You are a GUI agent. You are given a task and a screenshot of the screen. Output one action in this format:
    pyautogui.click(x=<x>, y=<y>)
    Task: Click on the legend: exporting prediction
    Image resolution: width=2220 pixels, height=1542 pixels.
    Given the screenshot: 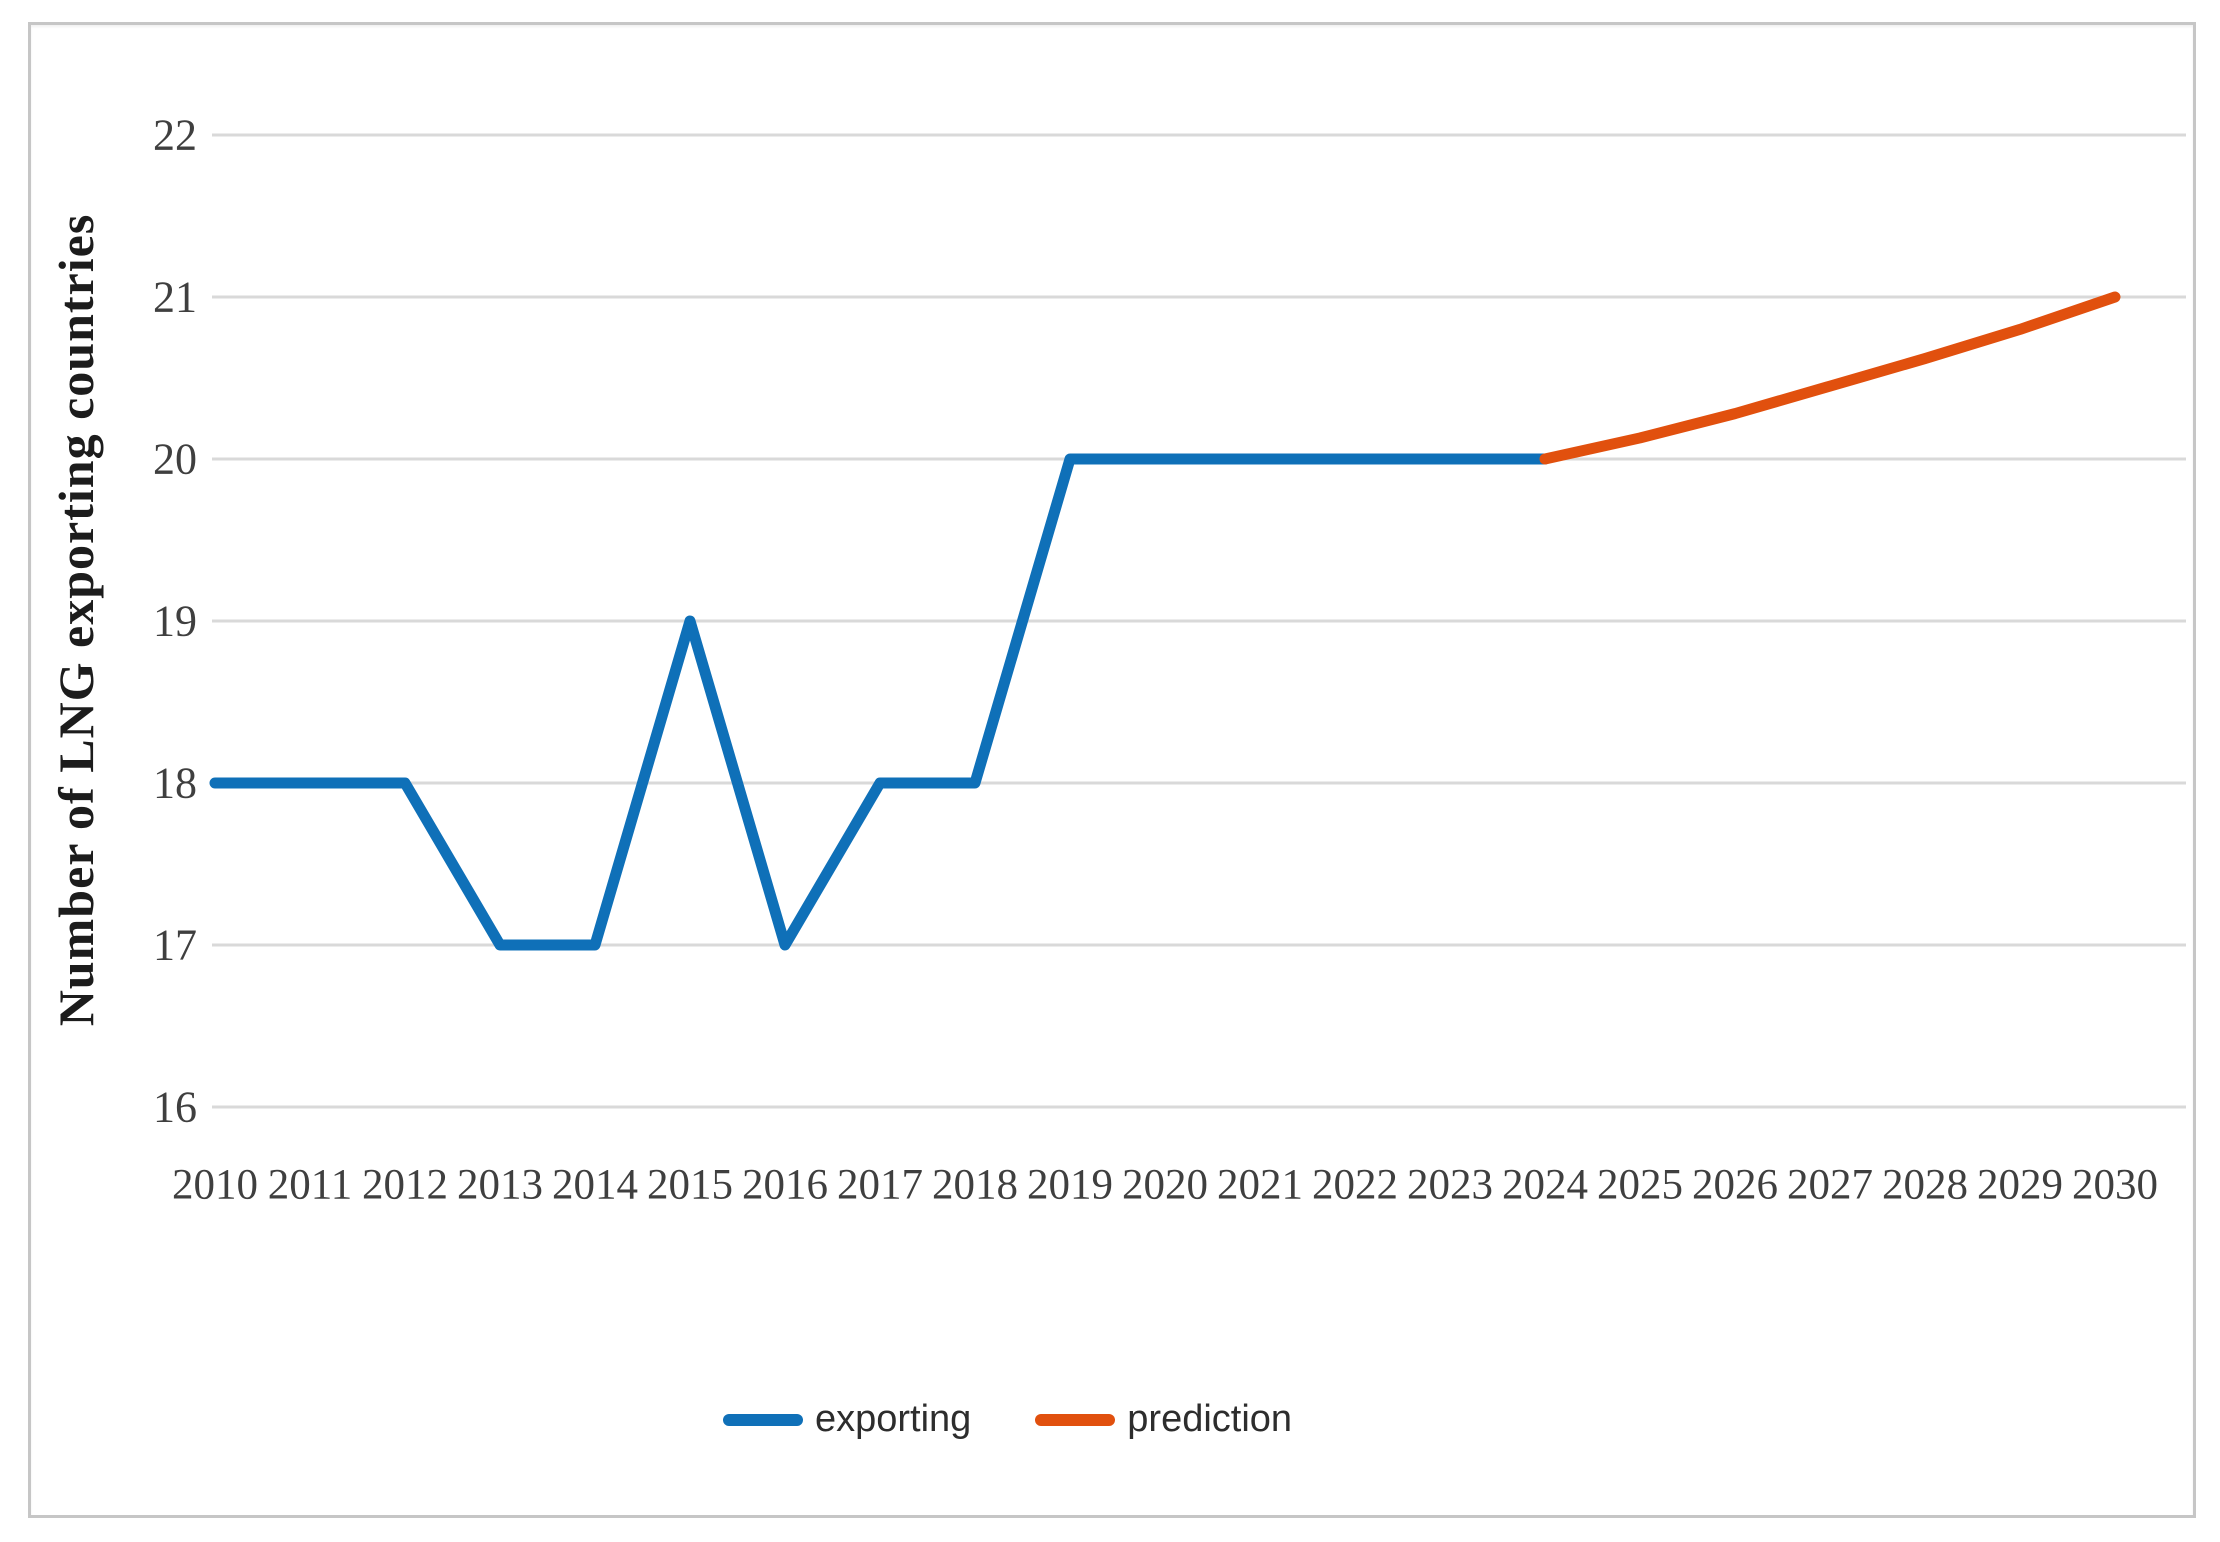 What is the action you would take?
    pyautogui.click(x=1110, y=1419)
    